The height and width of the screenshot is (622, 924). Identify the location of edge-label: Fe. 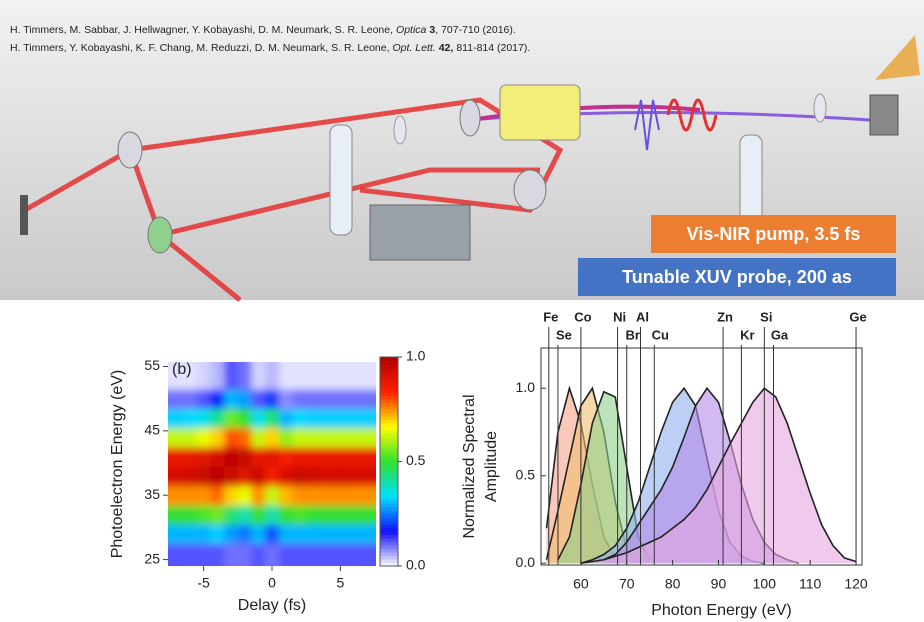
(550, 316).